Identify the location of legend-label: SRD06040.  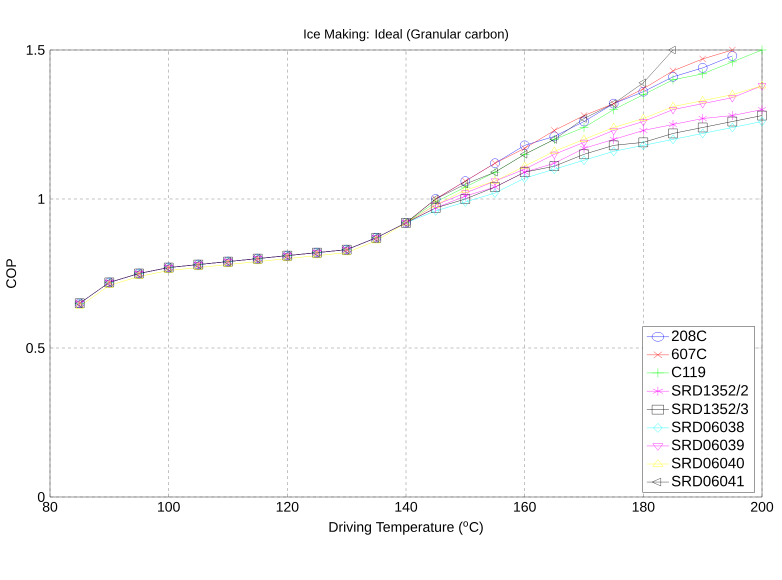
(708, 463).